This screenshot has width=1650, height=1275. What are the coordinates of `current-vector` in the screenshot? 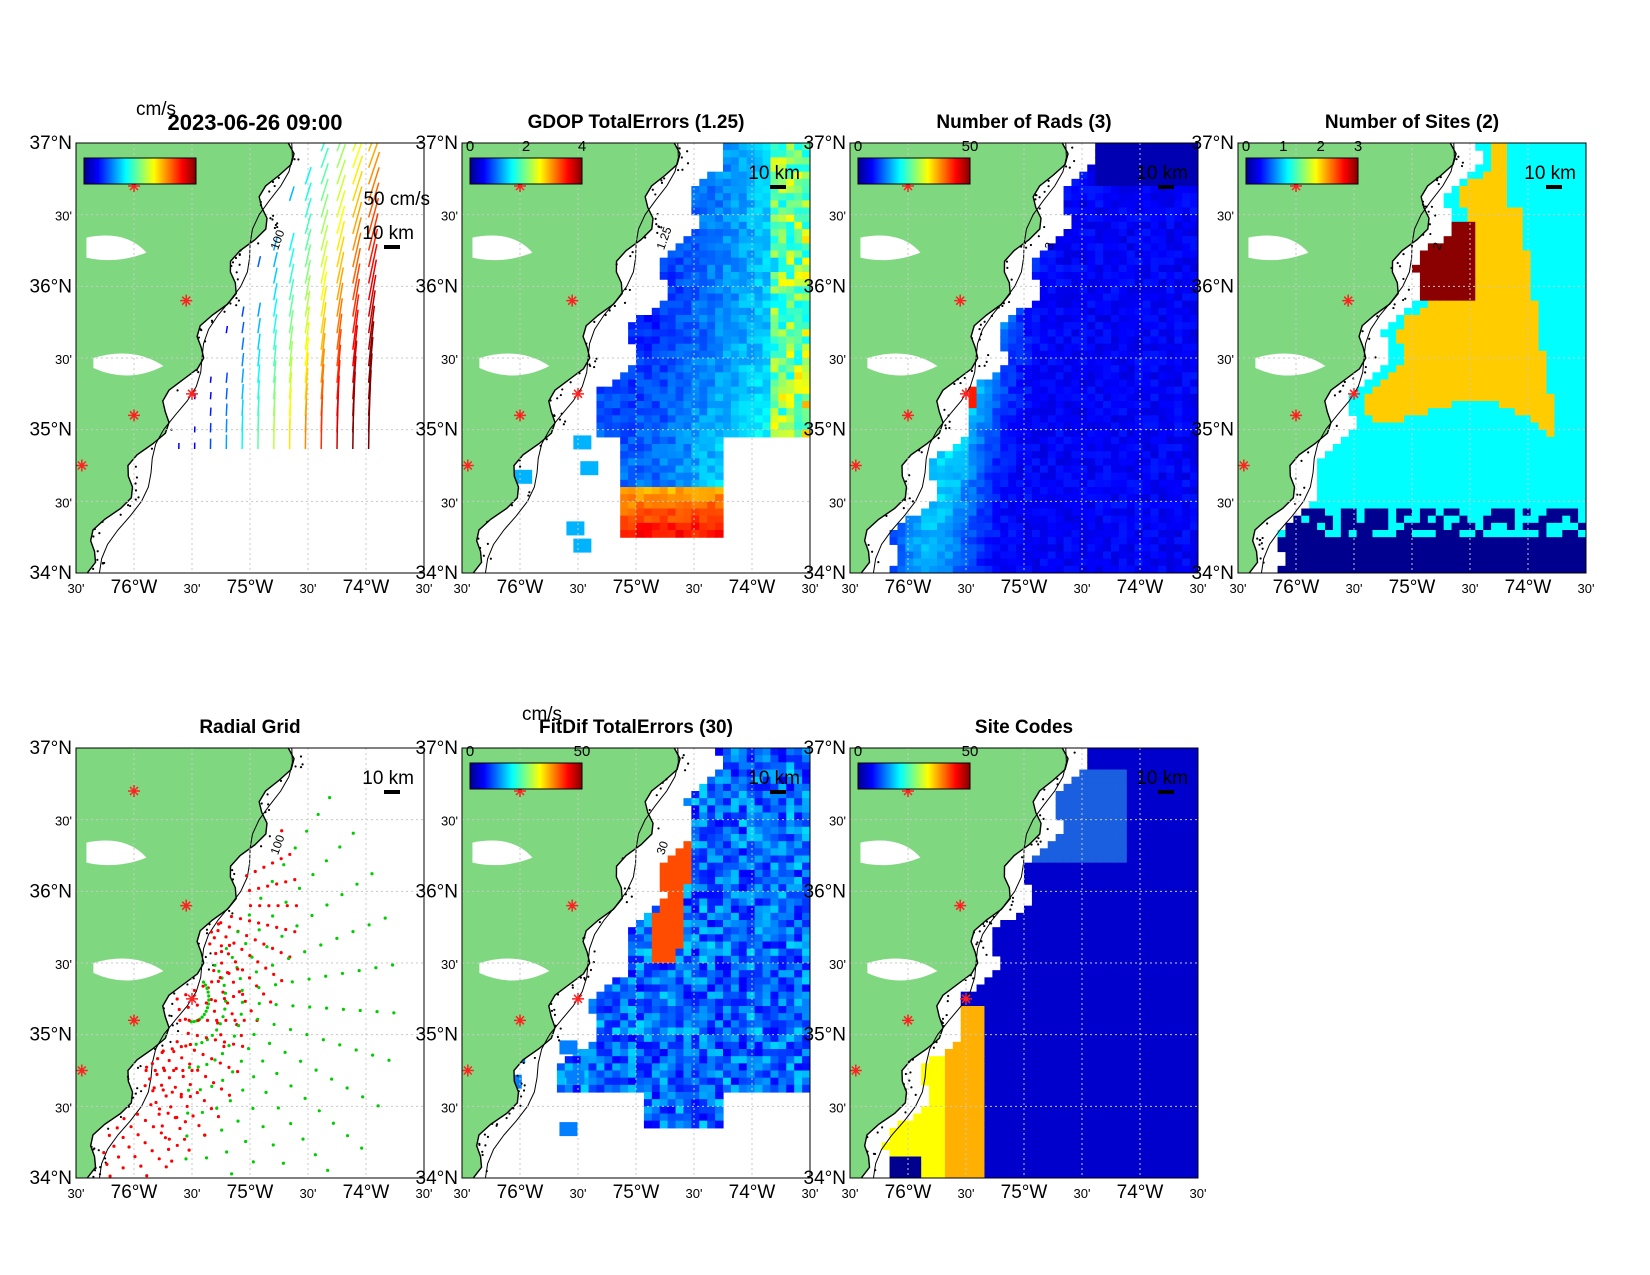 It's located at (259, 373).